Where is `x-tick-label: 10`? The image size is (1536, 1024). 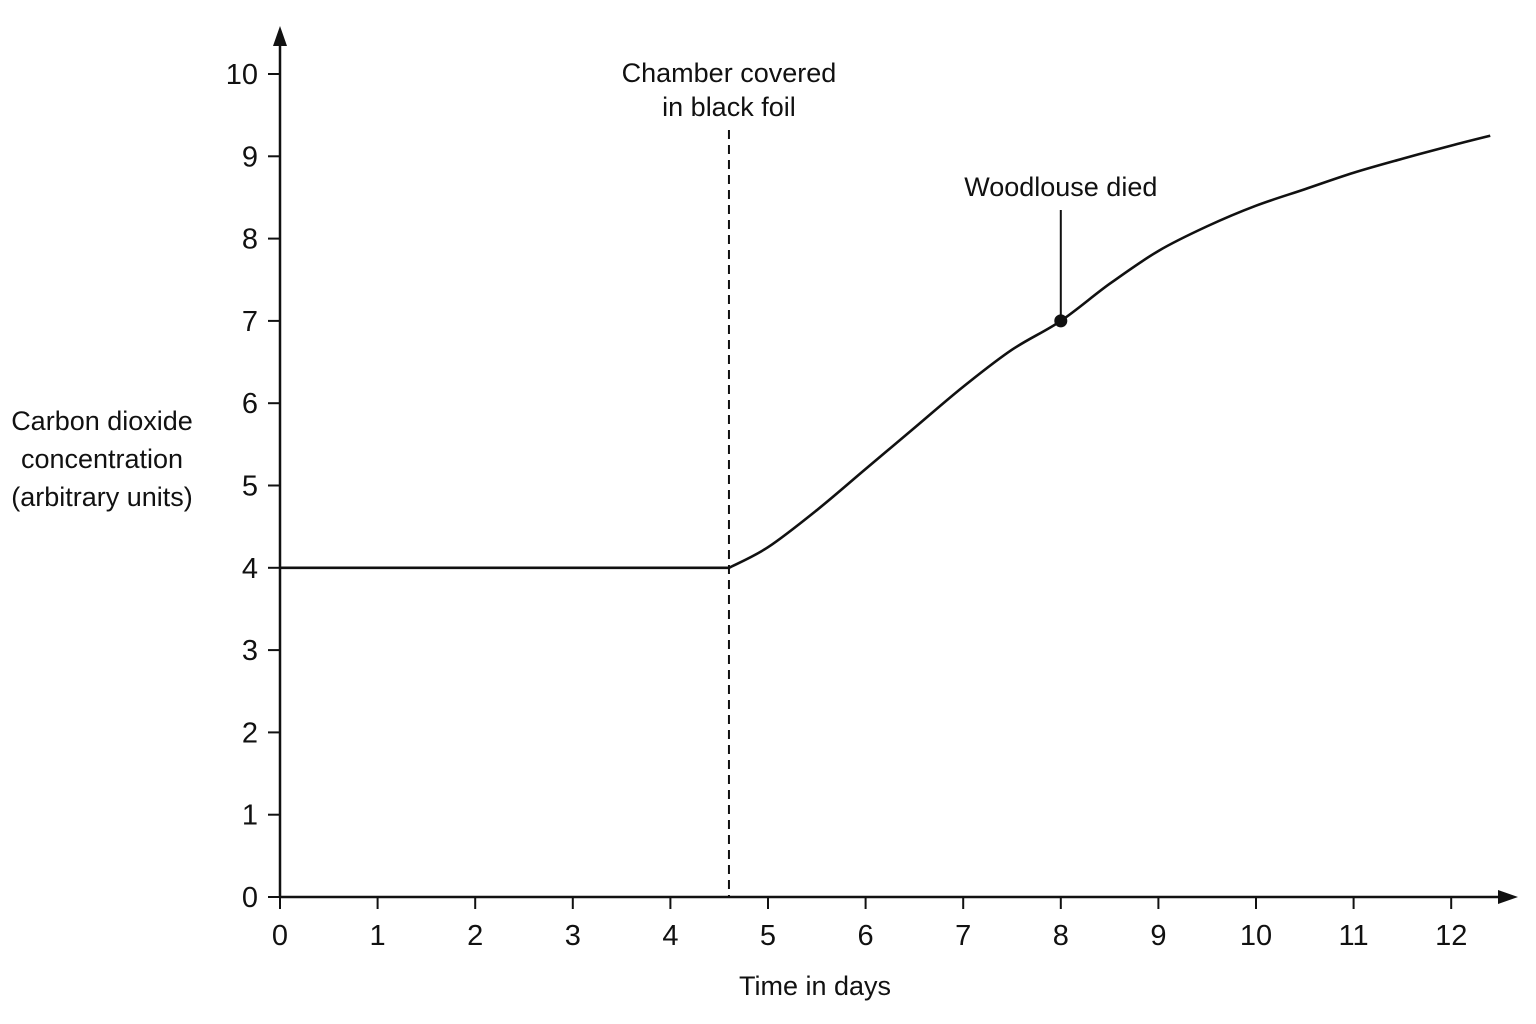 x-tick-label: 10 is located at coordinates (1256, 936).